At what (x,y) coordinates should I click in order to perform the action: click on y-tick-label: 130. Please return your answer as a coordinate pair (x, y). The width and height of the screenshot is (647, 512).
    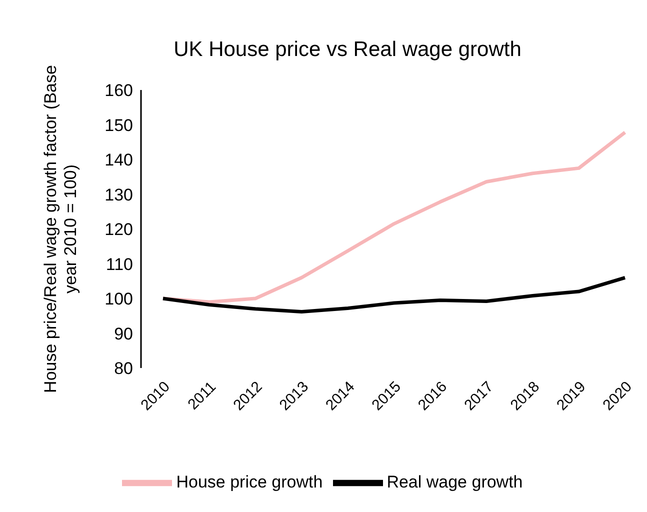
    Looking at the image, I should click on (118, 194).